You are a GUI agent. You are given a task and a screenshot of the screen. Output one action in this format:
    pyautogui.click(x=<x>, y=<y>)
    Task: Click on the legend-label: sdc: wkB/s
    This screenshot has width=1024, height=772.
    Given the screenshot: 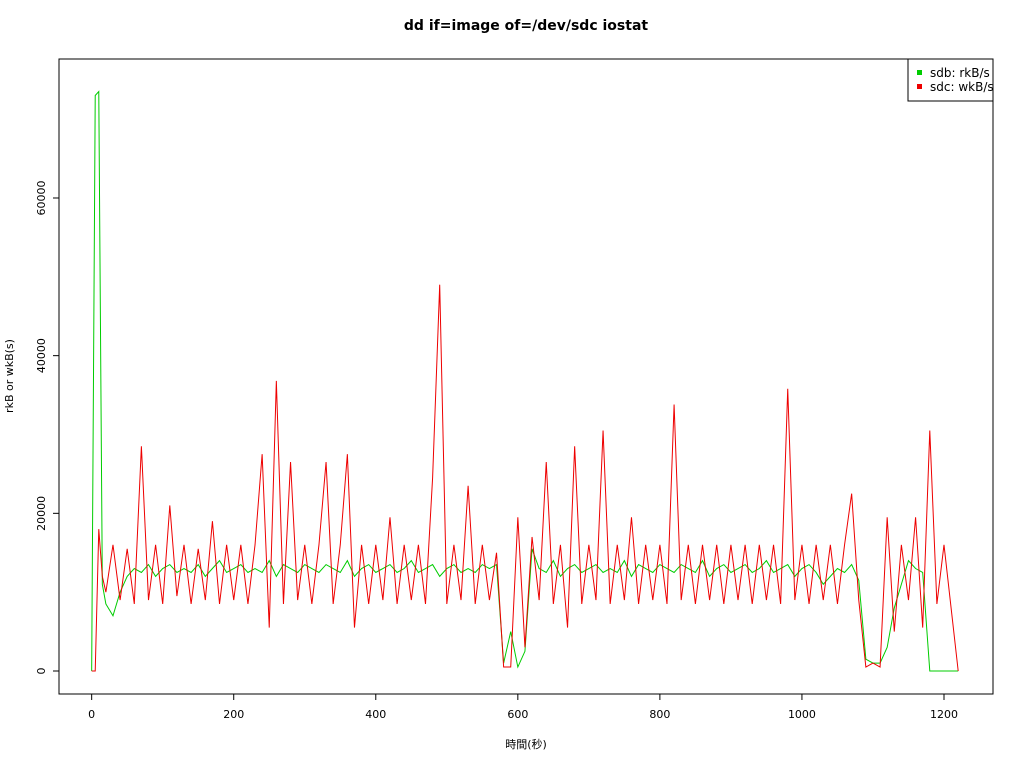 What is the action you would take?
    pyautogui.click(x=962, y=87)
    